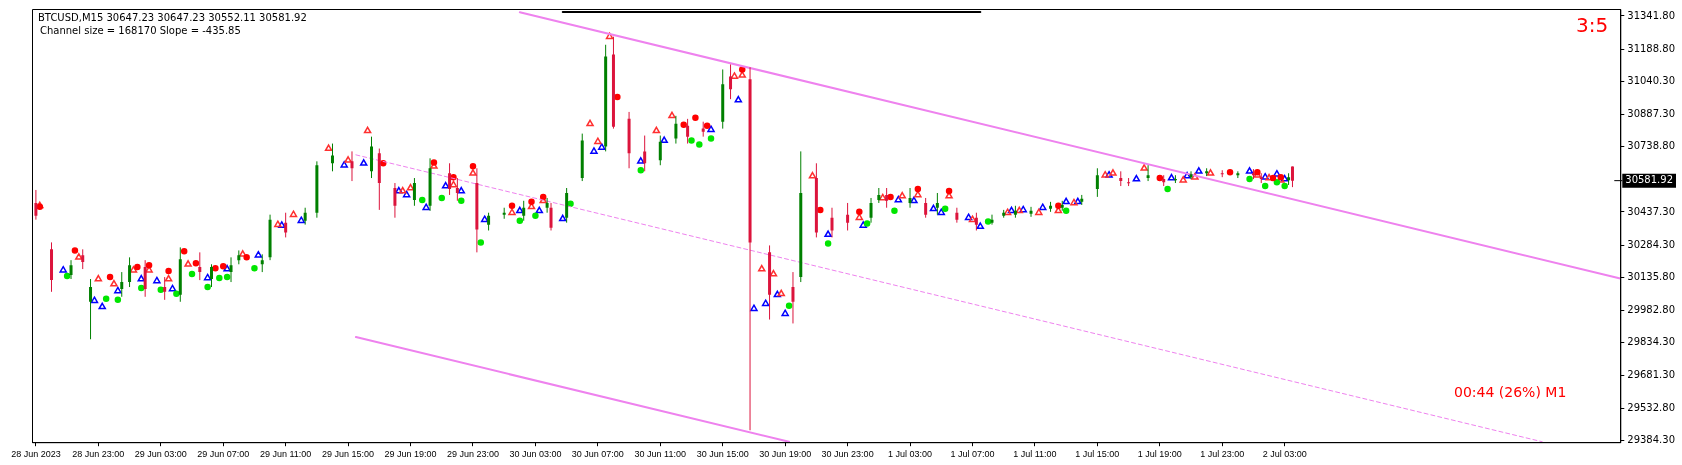 The image size is (1682, 465). Describe the element at coordinates (1651, 276) in the screenshot. I see `y-tick-label: 30135.80` at that location.